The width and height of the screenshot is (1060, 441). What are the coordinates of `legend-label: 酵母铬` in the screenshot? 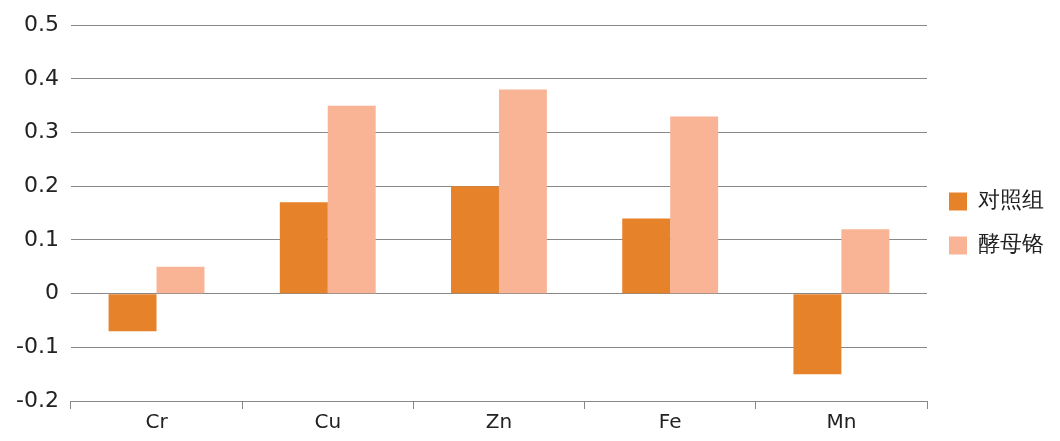 It's located at (1011, 244).